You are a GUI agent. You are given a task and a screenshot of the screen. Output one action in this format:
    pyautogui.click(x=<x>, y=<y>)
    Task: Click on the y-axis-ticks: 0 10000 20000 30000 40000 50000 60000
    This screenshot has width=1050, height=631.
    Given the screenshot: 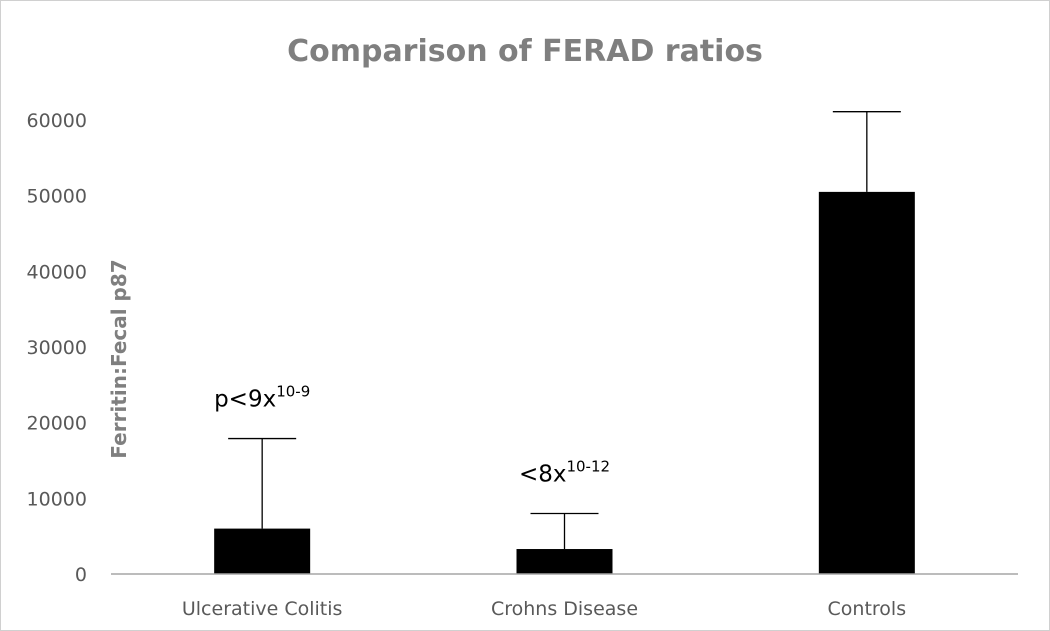 What is the action you would take?
    pyautogui.click(x=57, y=348)
    